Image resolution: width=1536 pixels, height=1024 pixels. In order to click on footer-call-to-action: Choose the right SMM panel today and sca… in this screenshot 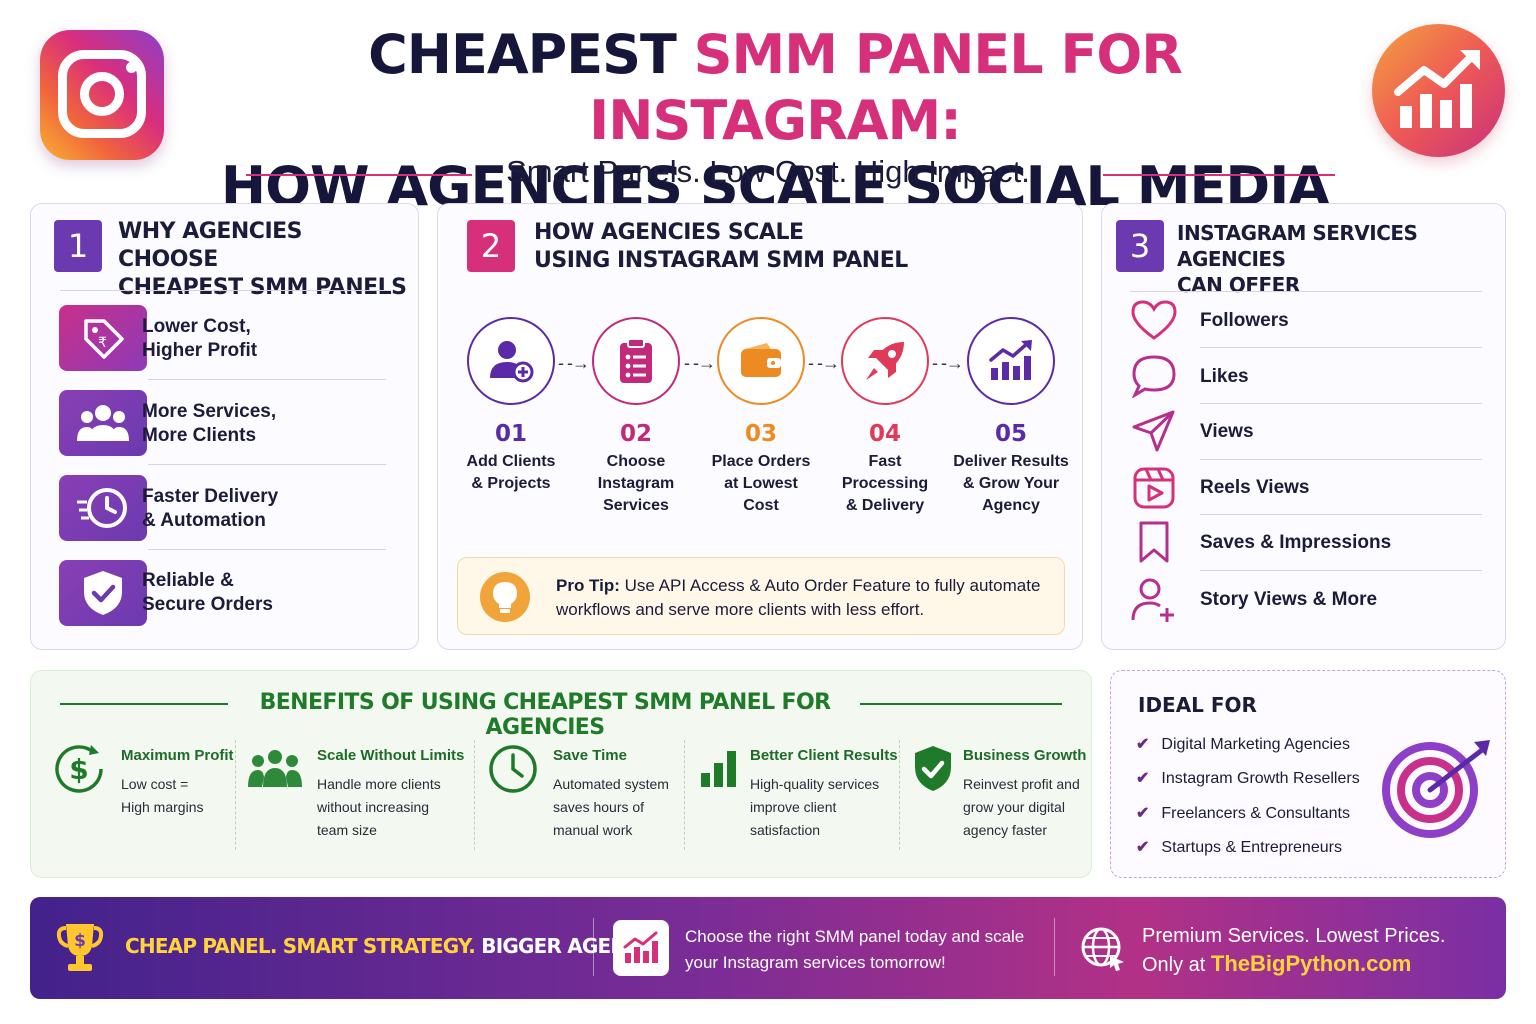, I will do `click(855, 949)`.